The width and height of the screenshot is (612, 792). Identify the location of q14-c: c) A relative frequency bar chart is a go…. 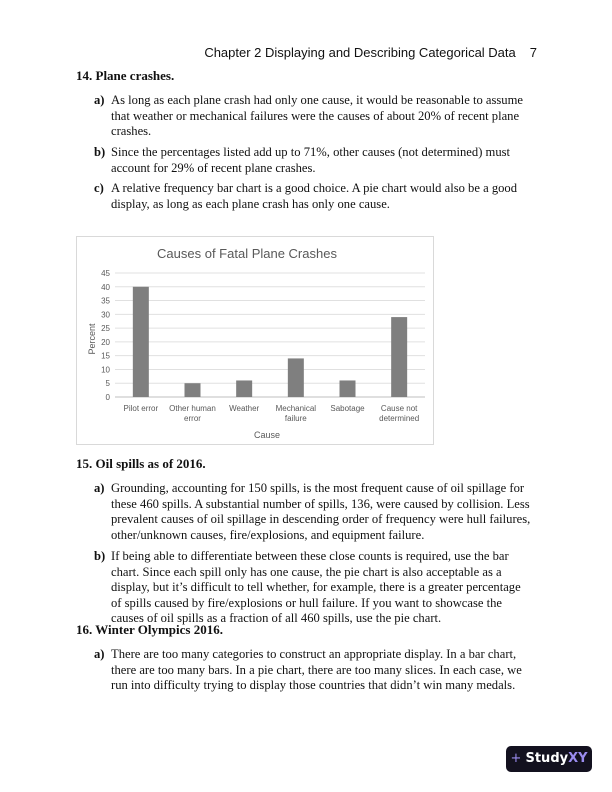
(306, 196).